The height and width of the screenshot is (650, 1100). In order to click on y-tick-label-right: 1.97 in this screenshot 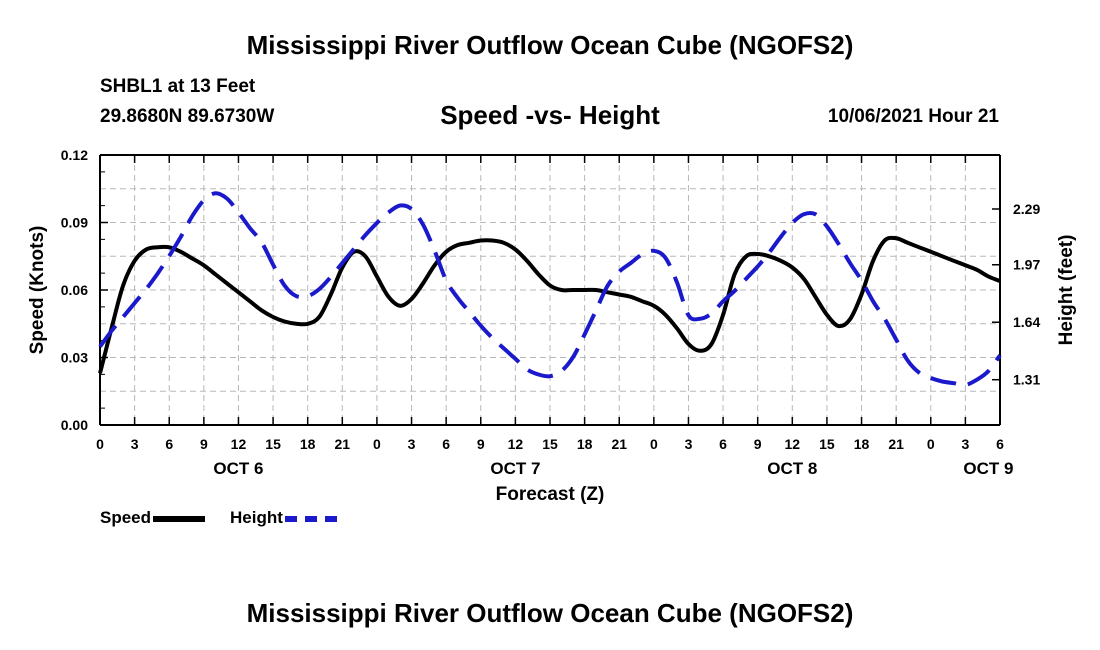, I will do `click(1026, 265)`.